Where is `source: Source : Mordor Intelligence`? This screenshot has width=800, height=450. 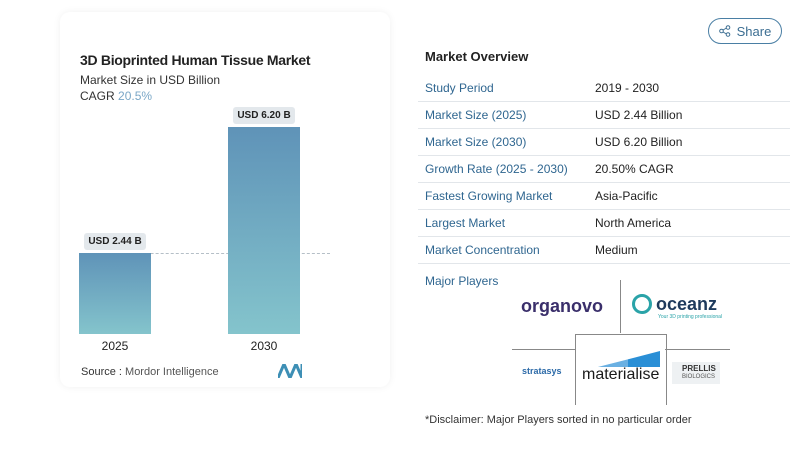 source: Source : Mordor Intelligence is located at coordinates (150, 372).